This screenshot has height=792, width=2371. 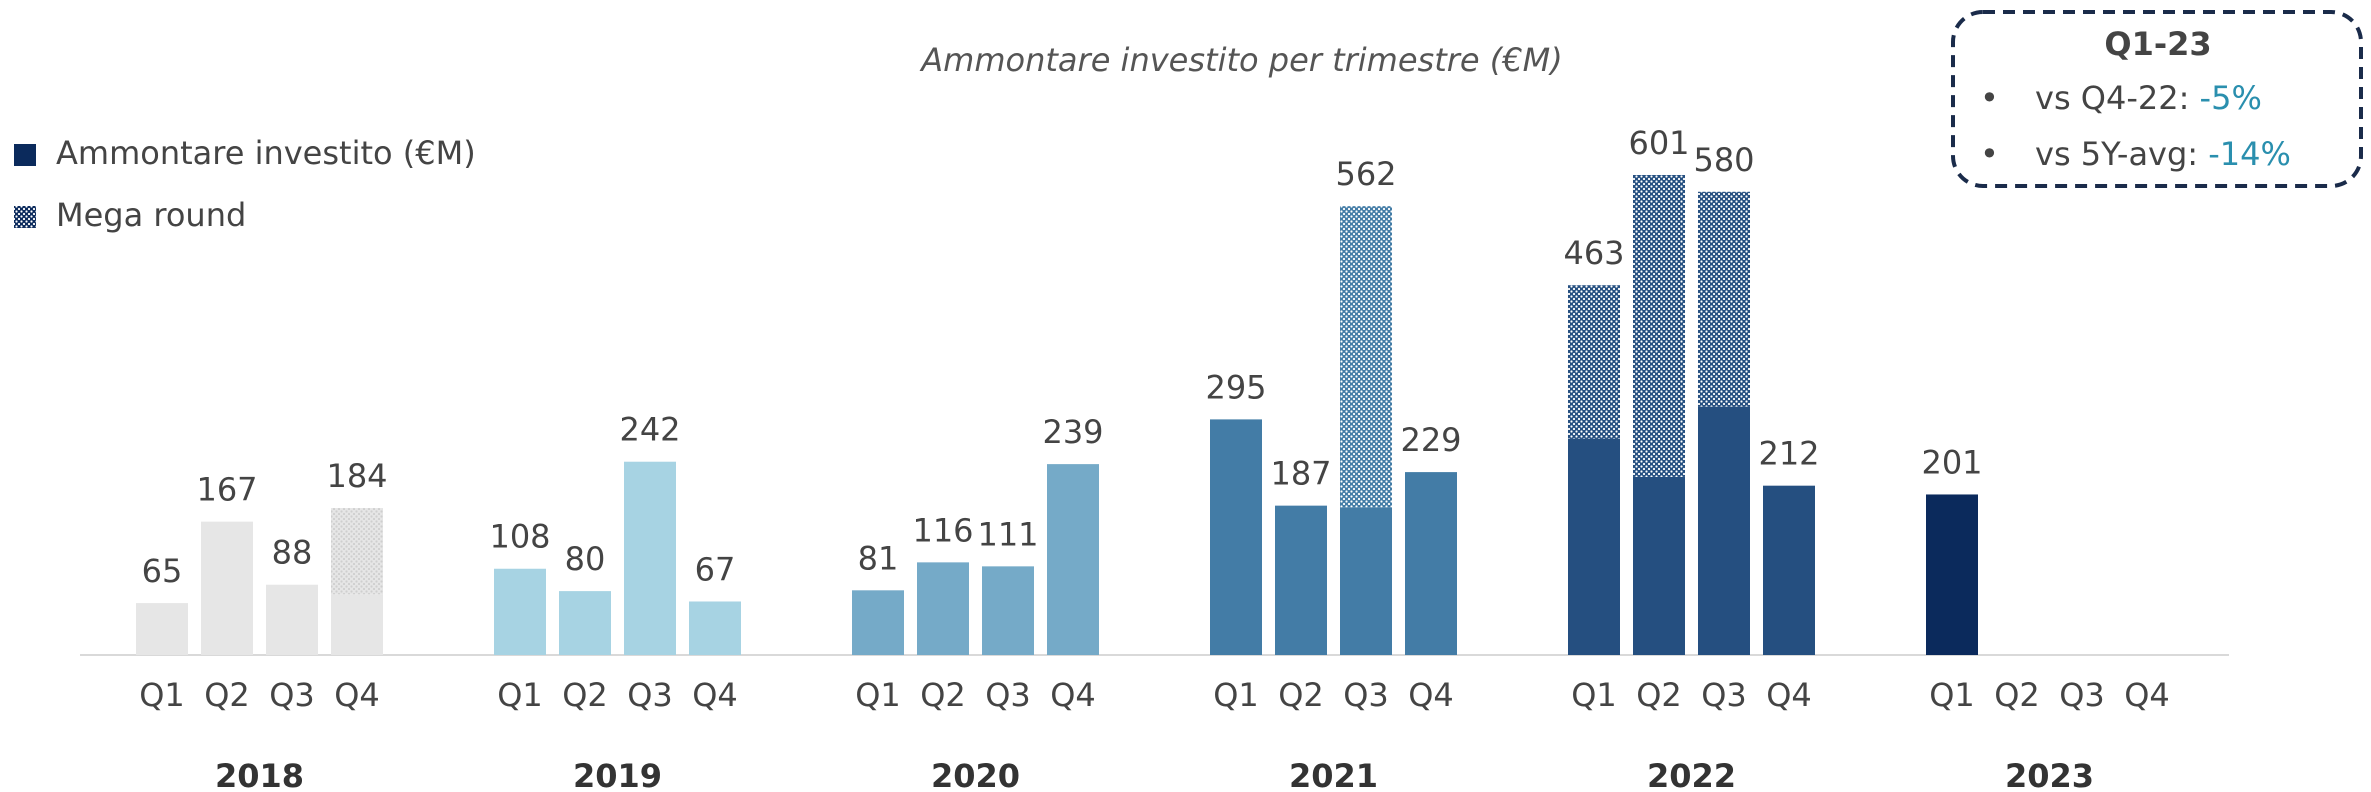 I want to click on data-label: 108, so click(x=519, y=537).